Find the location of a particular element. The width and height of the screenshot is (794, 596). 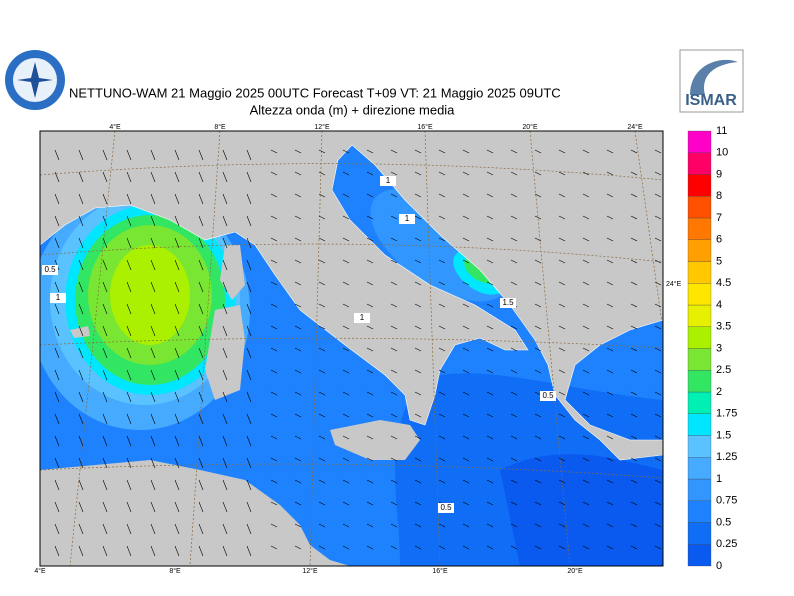

top-lon-label: 20°E is located at coordinates (530, 127).